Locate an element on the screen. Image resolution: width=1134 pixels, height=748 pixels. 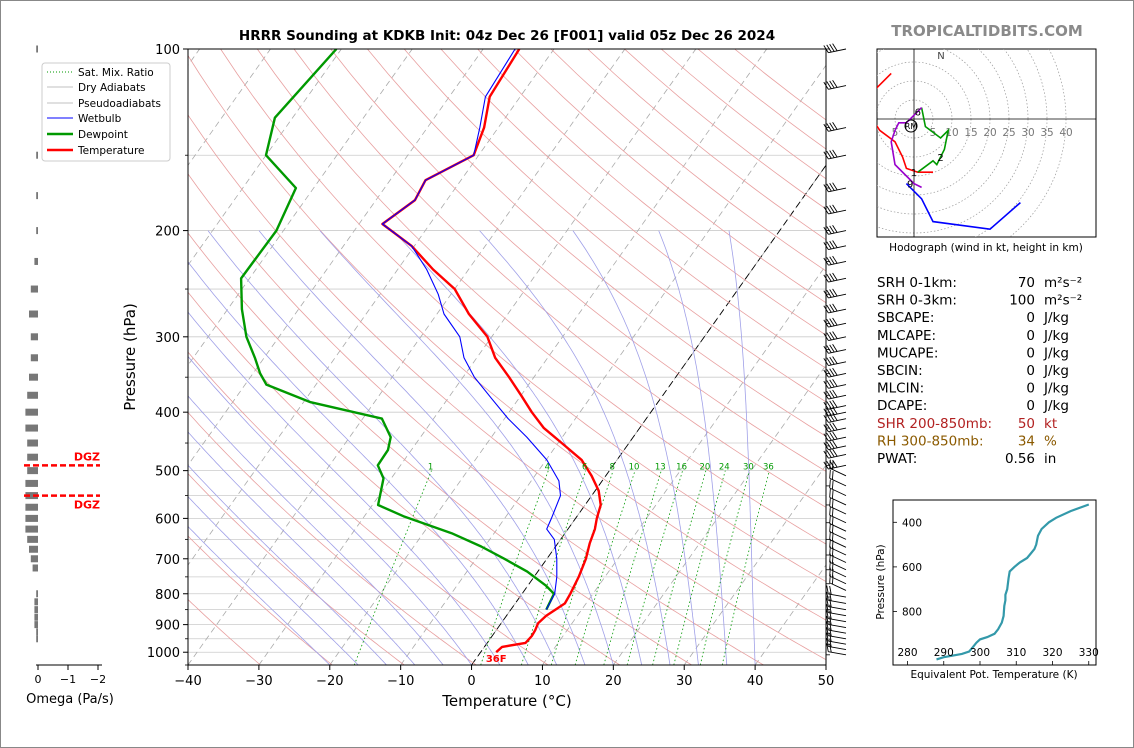
x-tick-label: 50 is located at coordinates (826, 681).